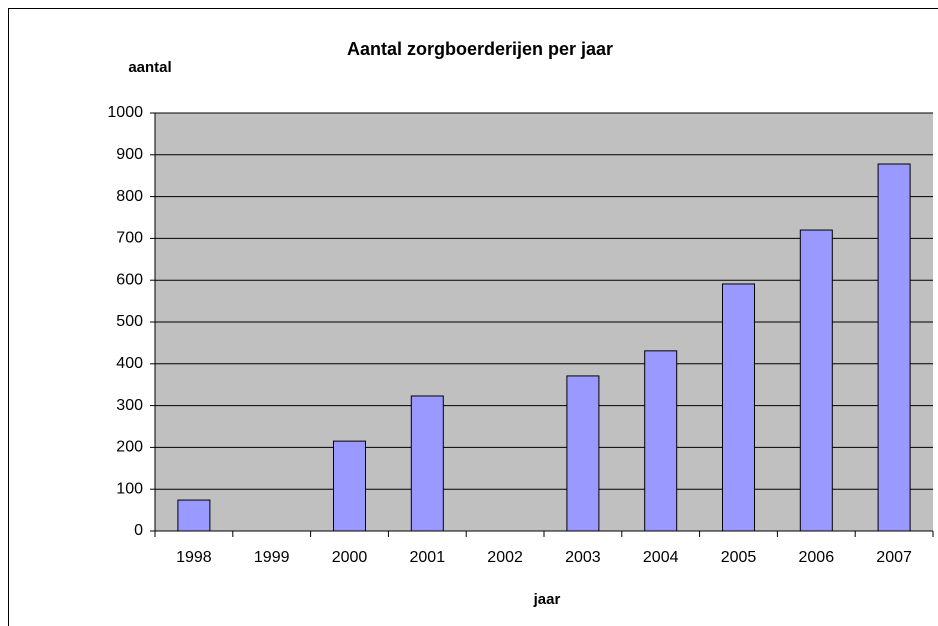 The height and width of the screenshot is (626, 938). What do you see at coordinates (272, 557) in the screenshot?
I see `x-tick-label: 1999` at bounding box center [272, 557].